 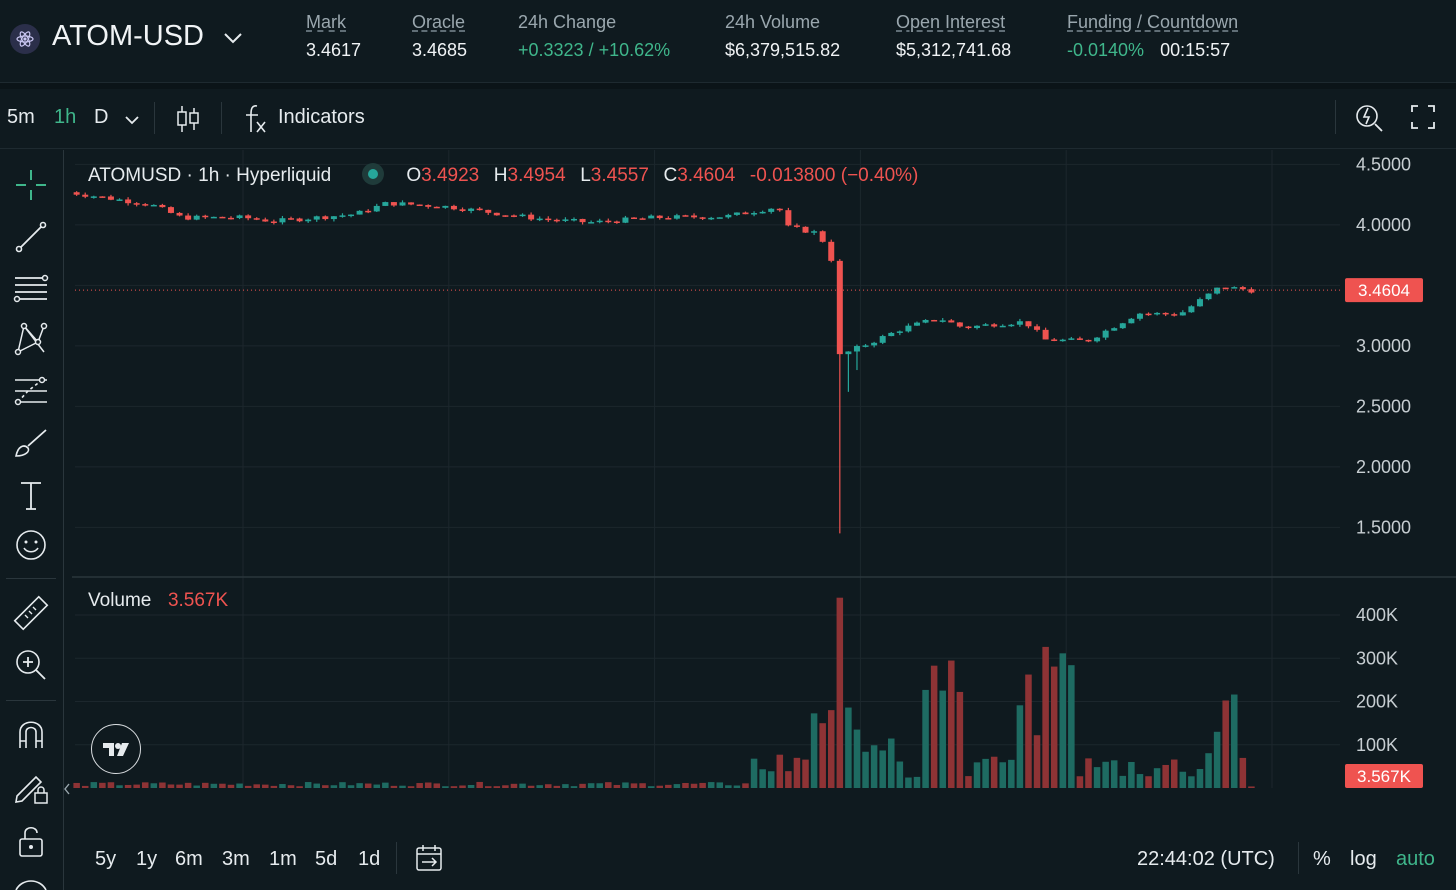 What do you see at coordinates (439, 22) in the screenshot?
I see `oracle-label: Oracle` at bounding box center [439, 22].